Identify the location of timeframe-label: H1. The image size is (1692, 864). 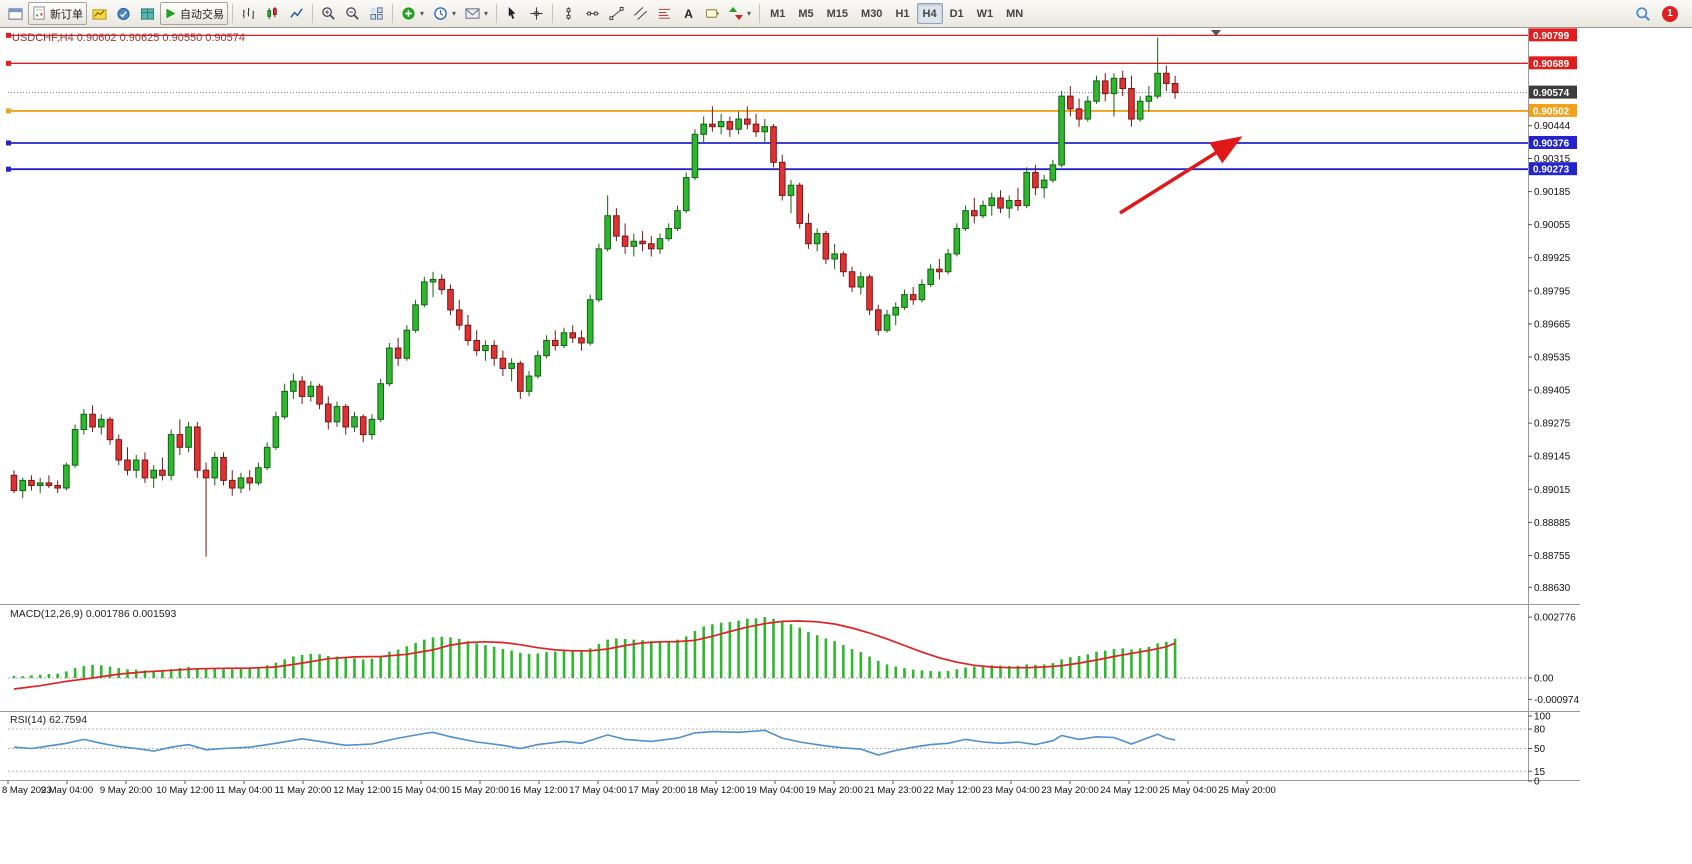
(902, 13).